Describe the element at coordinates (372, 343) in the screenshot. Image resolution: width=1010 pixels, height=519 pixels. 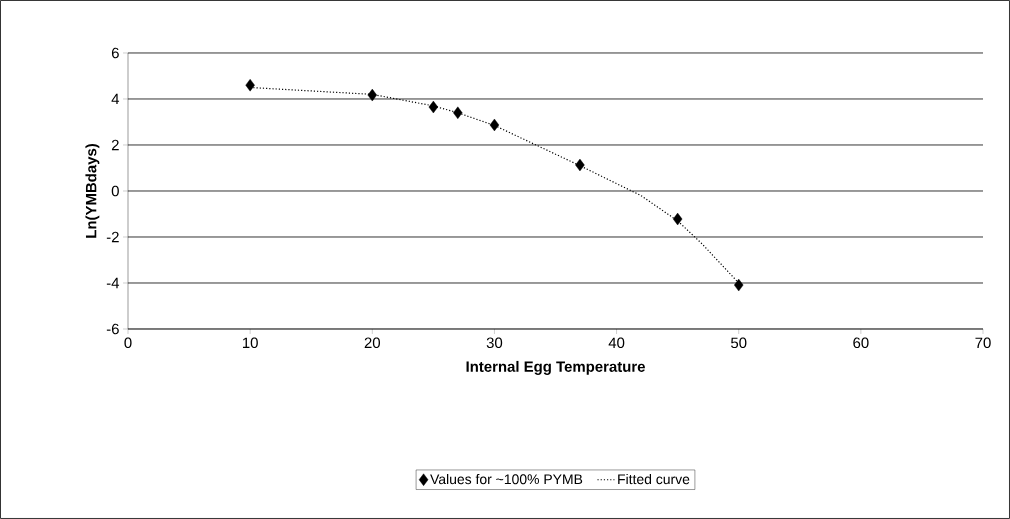
I see `x-tick-label: 20` at that location.